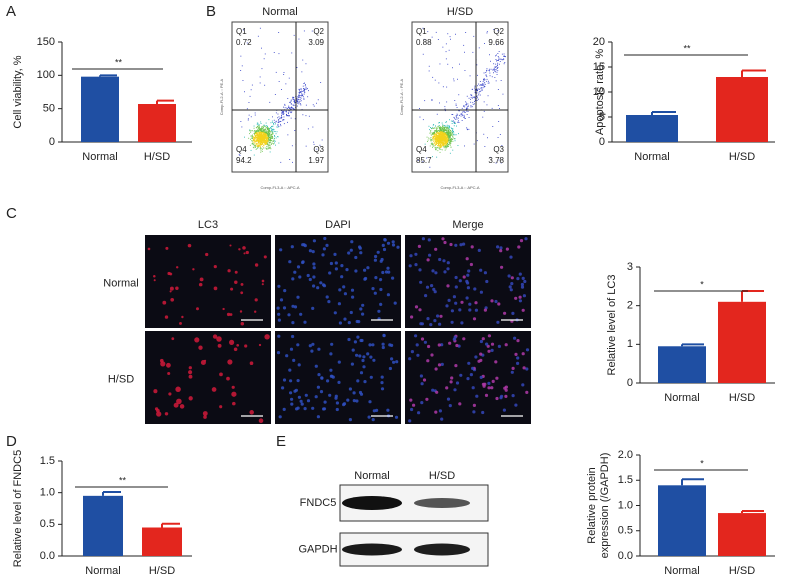 Image resolution: width=788 pixels, height=578 pixels. I want to click on y-tick-label: 0, so click(602, 142).